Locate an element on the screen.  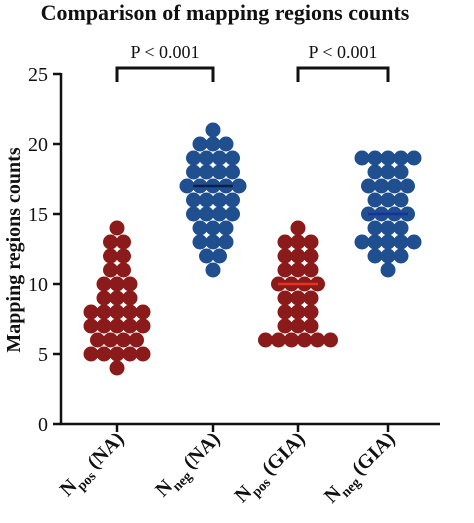
chart-title: Comparison of mapping regions counts is located at coordinates (225, 12).